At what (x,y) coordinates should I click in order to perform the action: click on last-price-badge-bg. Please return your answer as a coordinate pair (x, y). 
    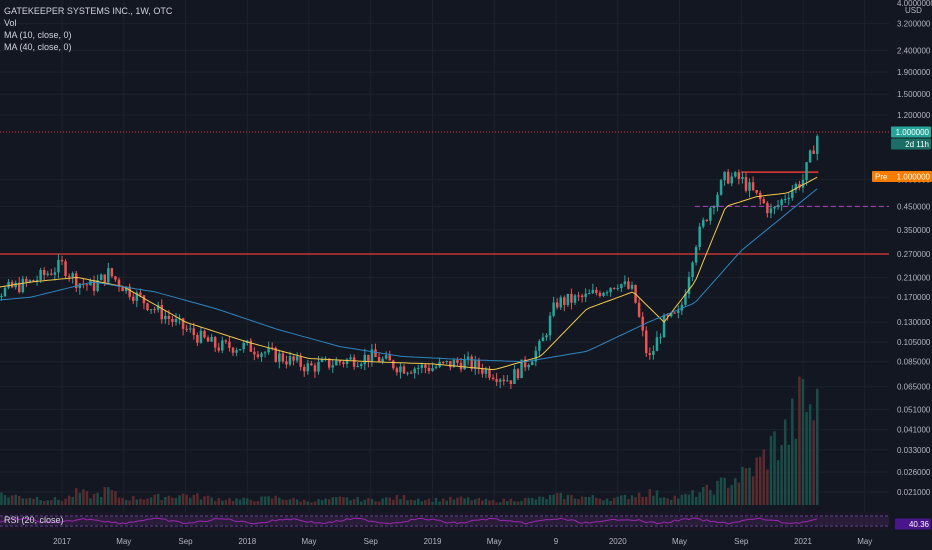
    Looking at the image, I should click on (911, 132).